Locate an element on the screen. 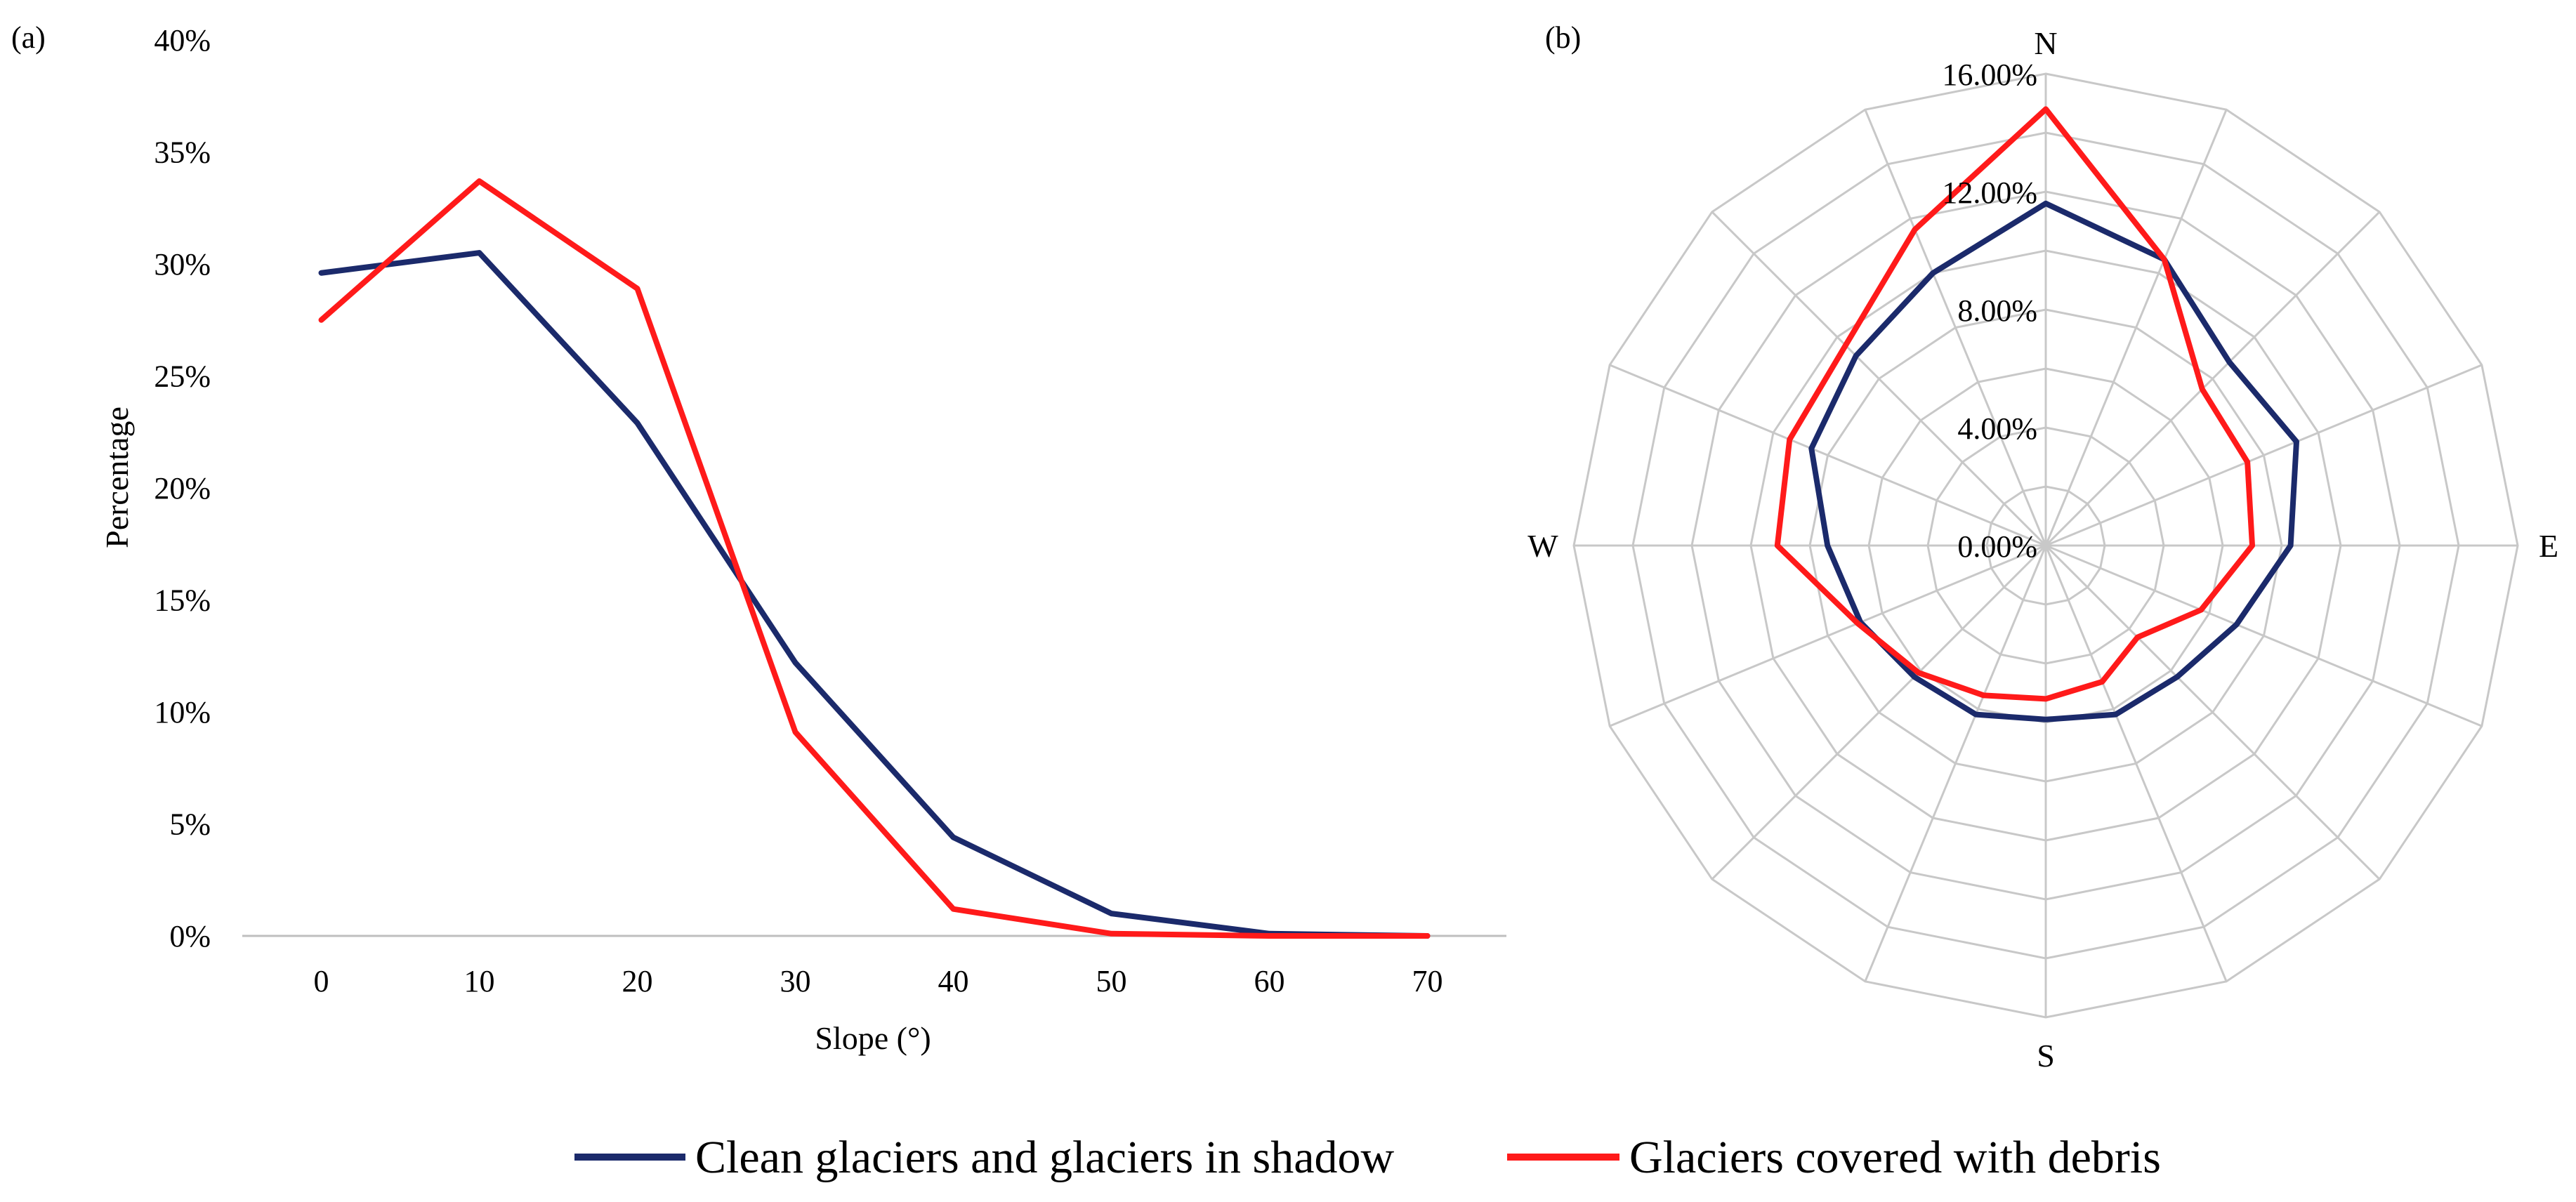 The width and height of the screenshot is (2576, 1202). y-tick-label: 35% is located at coordinates (182, 153).